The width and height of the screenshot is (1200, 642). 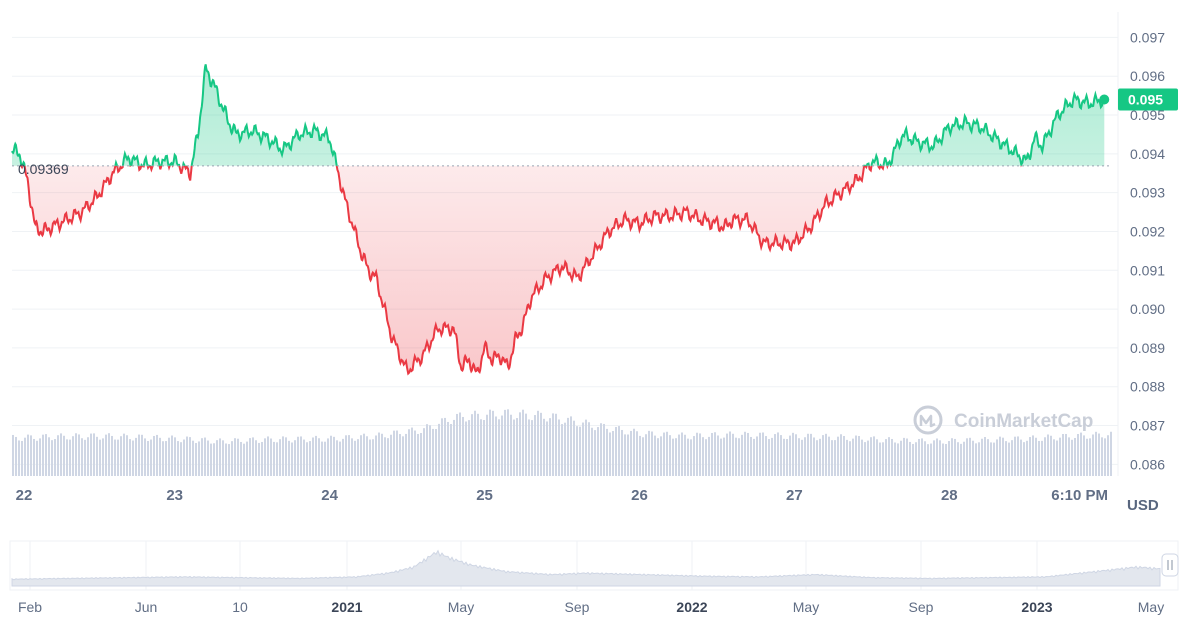 I want to click on range-navigator: Feb Jun 10 2021 May Sep 2022 May Sep 2023 May, so click(x=594, y=577).